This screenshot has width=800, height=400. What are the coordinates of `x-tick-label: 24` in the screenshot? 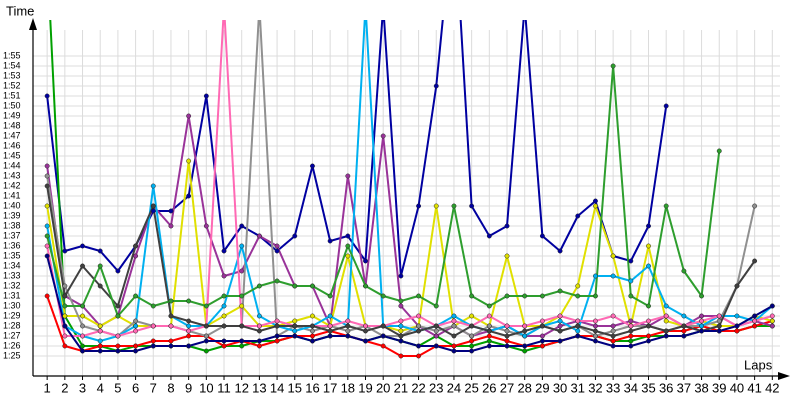 It's located at (454, 387).